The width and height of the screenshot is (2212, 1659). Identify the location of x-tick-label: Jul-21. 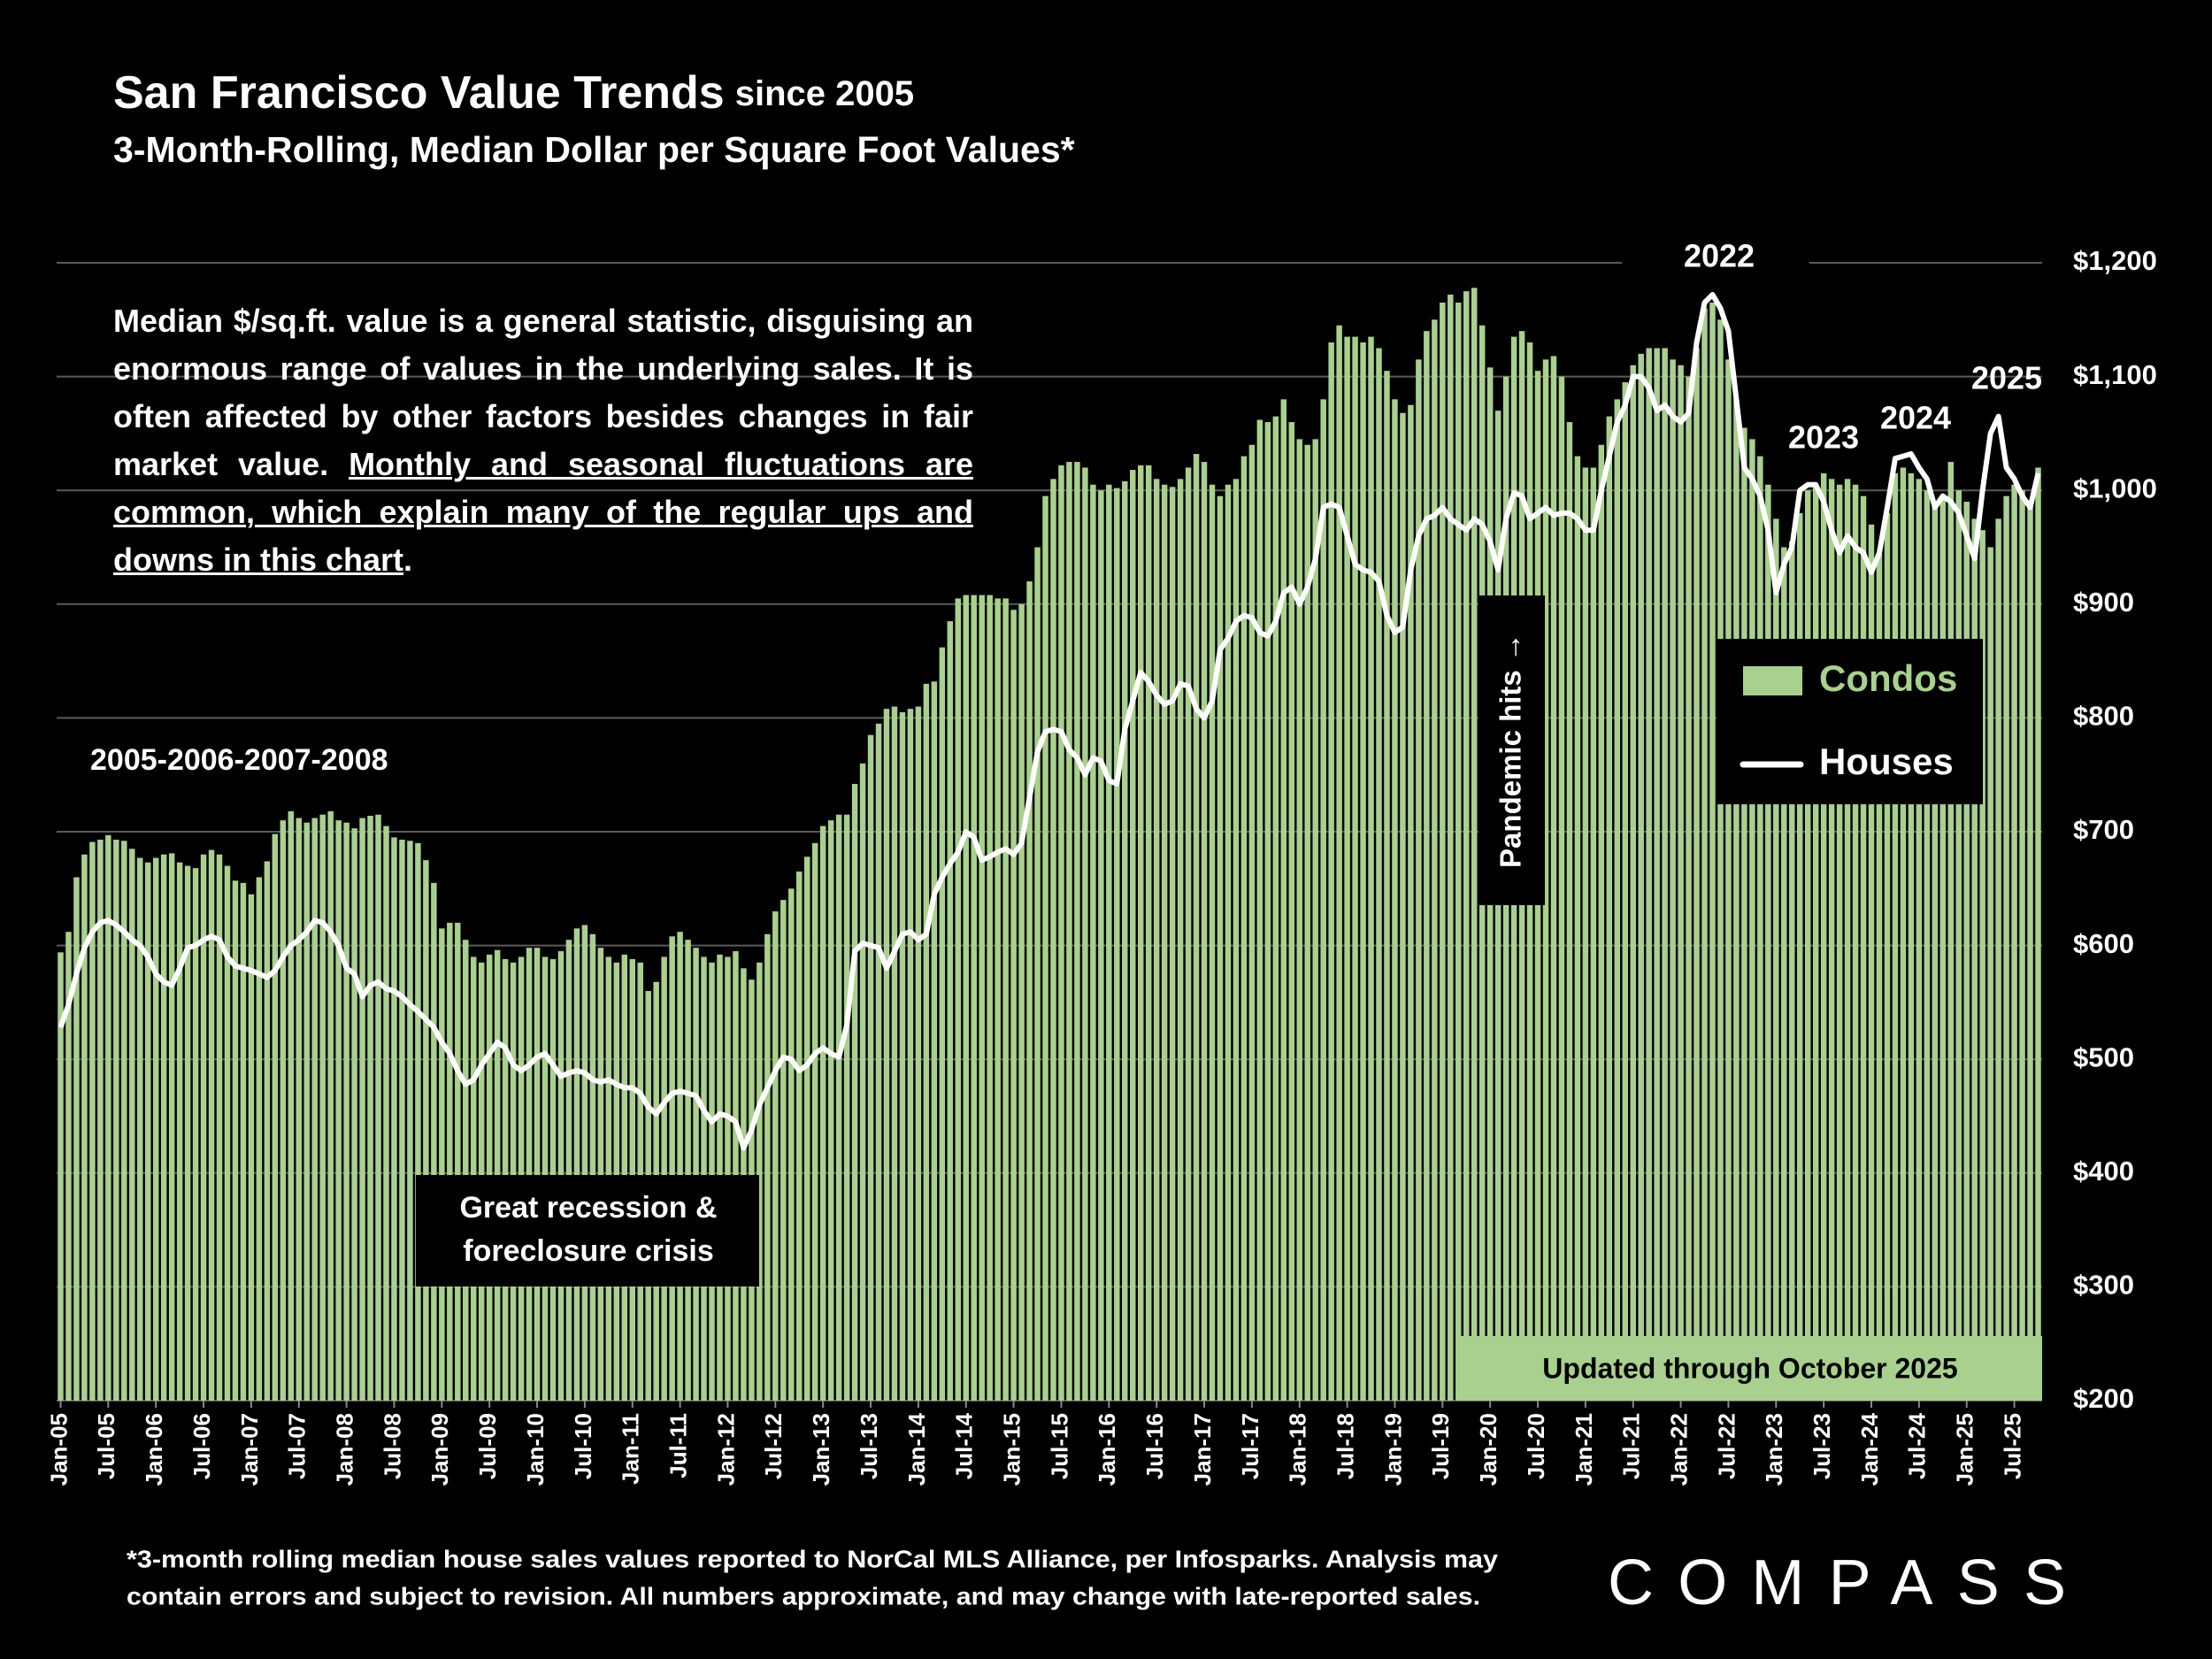
(1632, 1446).